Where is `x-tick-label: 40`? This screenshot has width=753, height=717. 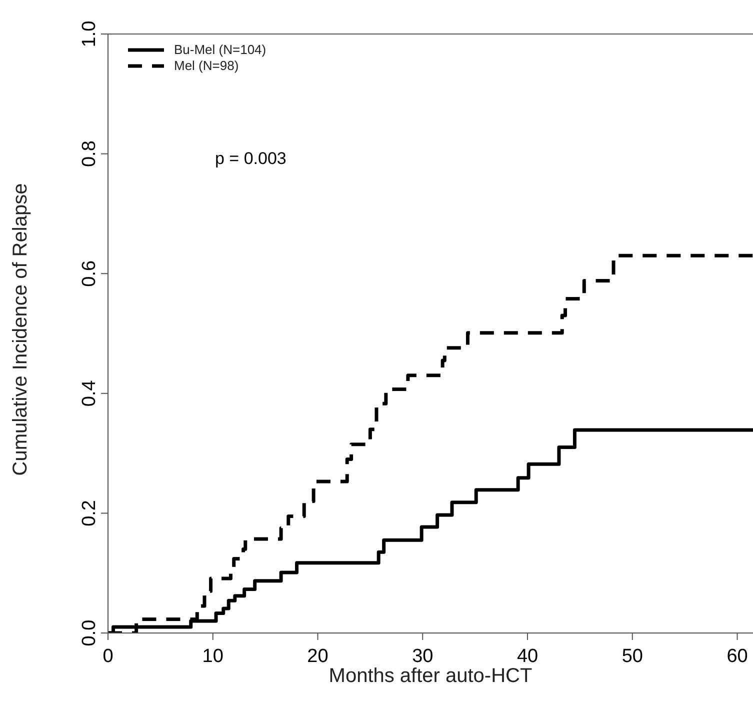
x-tick-label: 40 is located at coordinates (527, 656).